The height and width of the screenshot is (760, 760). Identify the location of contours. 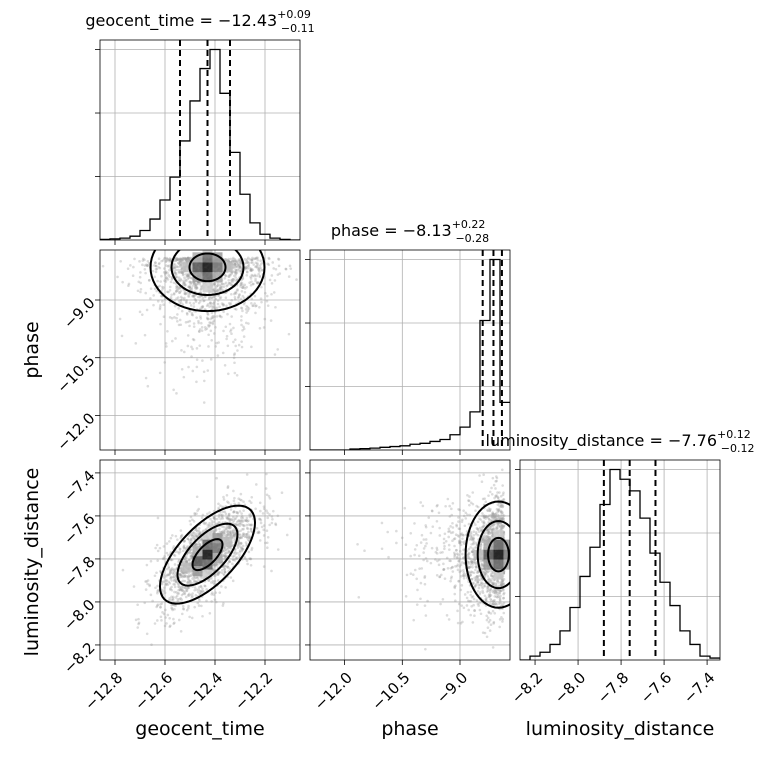
(207, 281).